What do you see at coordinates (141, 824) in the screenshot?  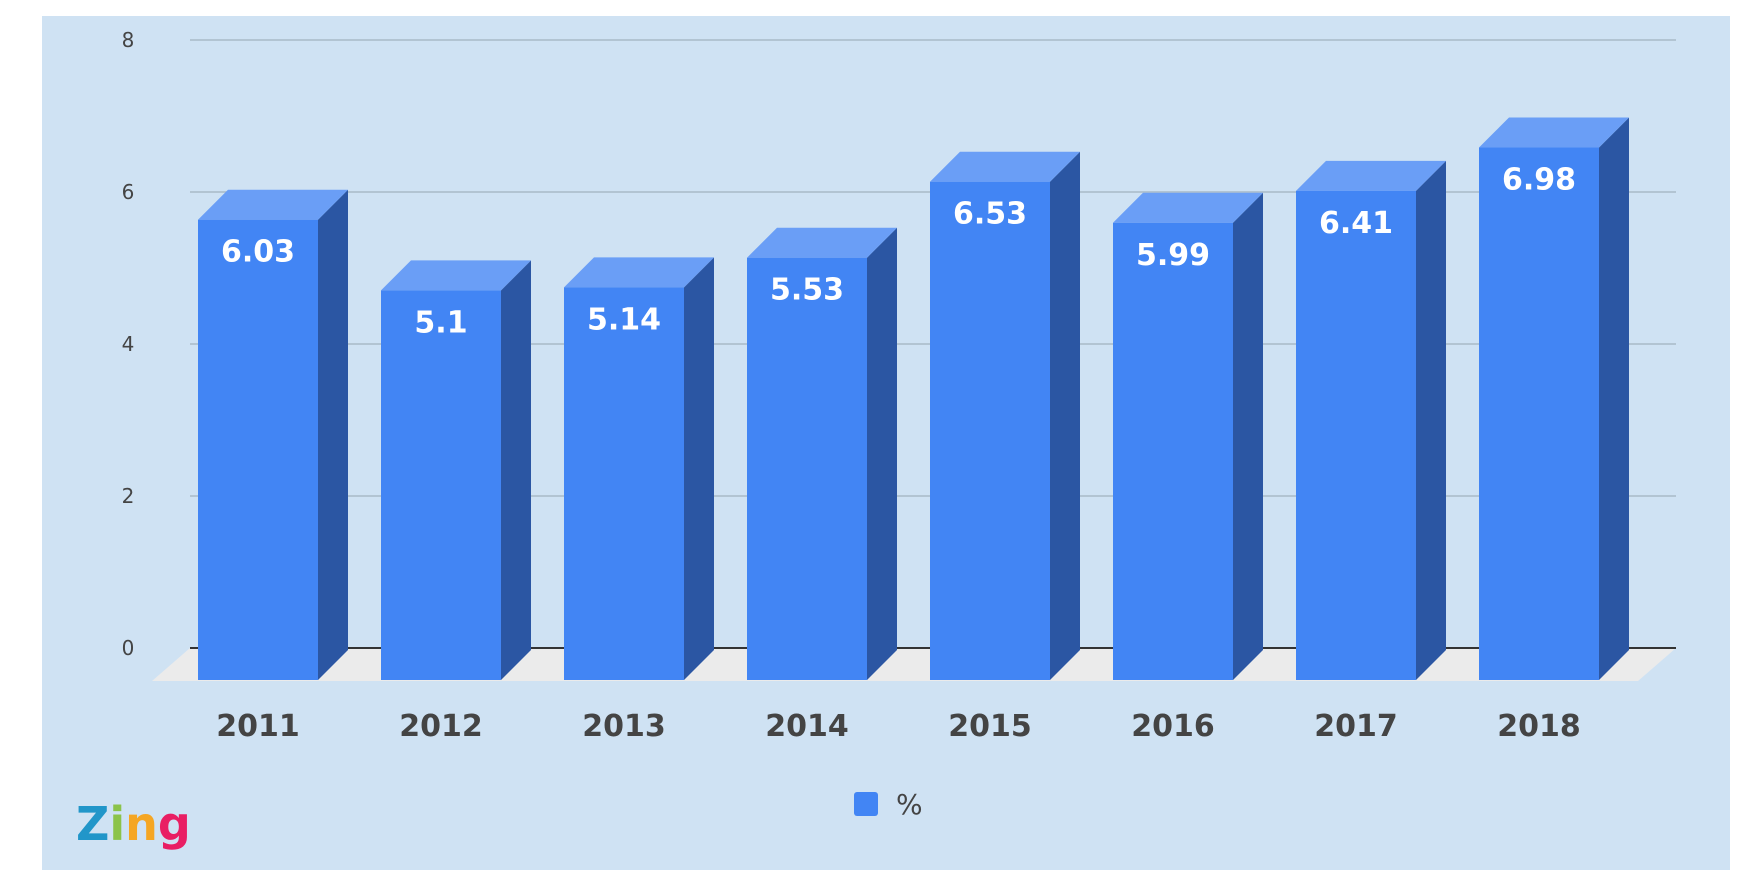 I see `logo-letter: n` at bounding box center [141, 824].